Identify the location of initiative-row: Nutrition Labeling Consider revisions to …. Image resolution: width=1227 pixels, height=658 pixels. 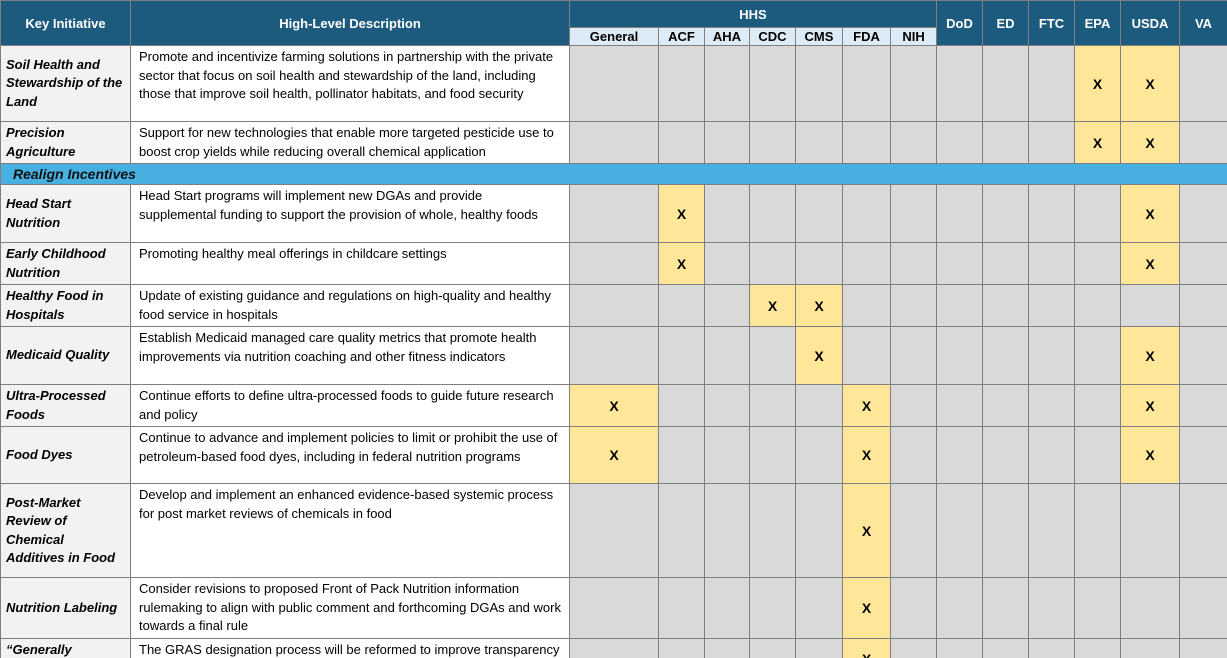
(613, 608).